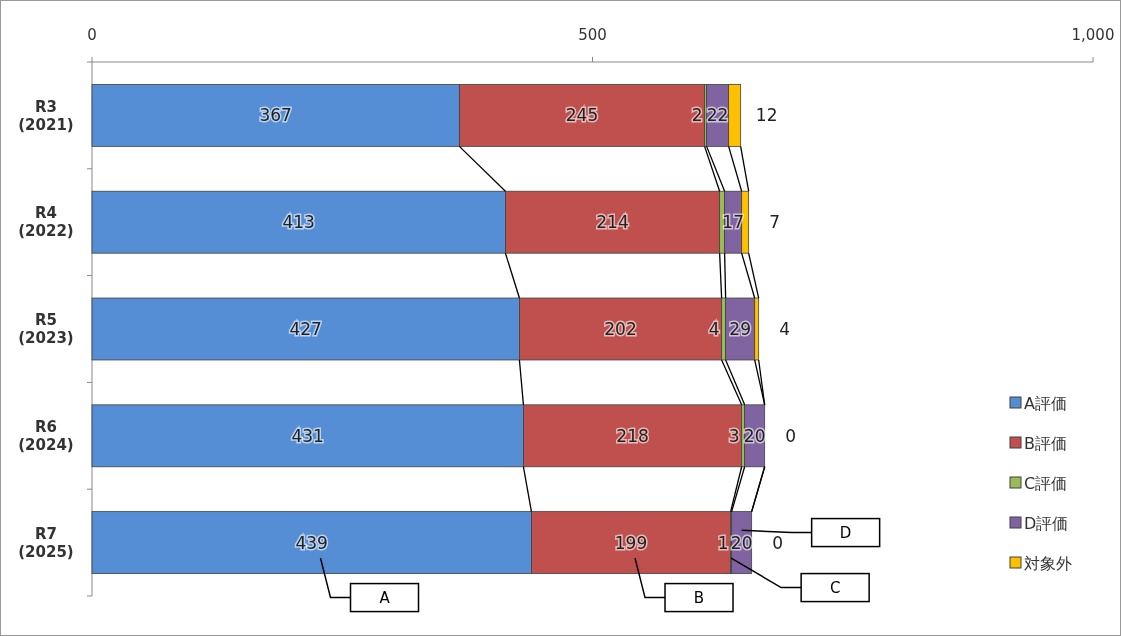 The height and width of the screenshot is (636, 1121). What do you see at coordinates (592, 35) in the screenshot?
I see `x-tick-label: 500` at bounding box center [592, 35].